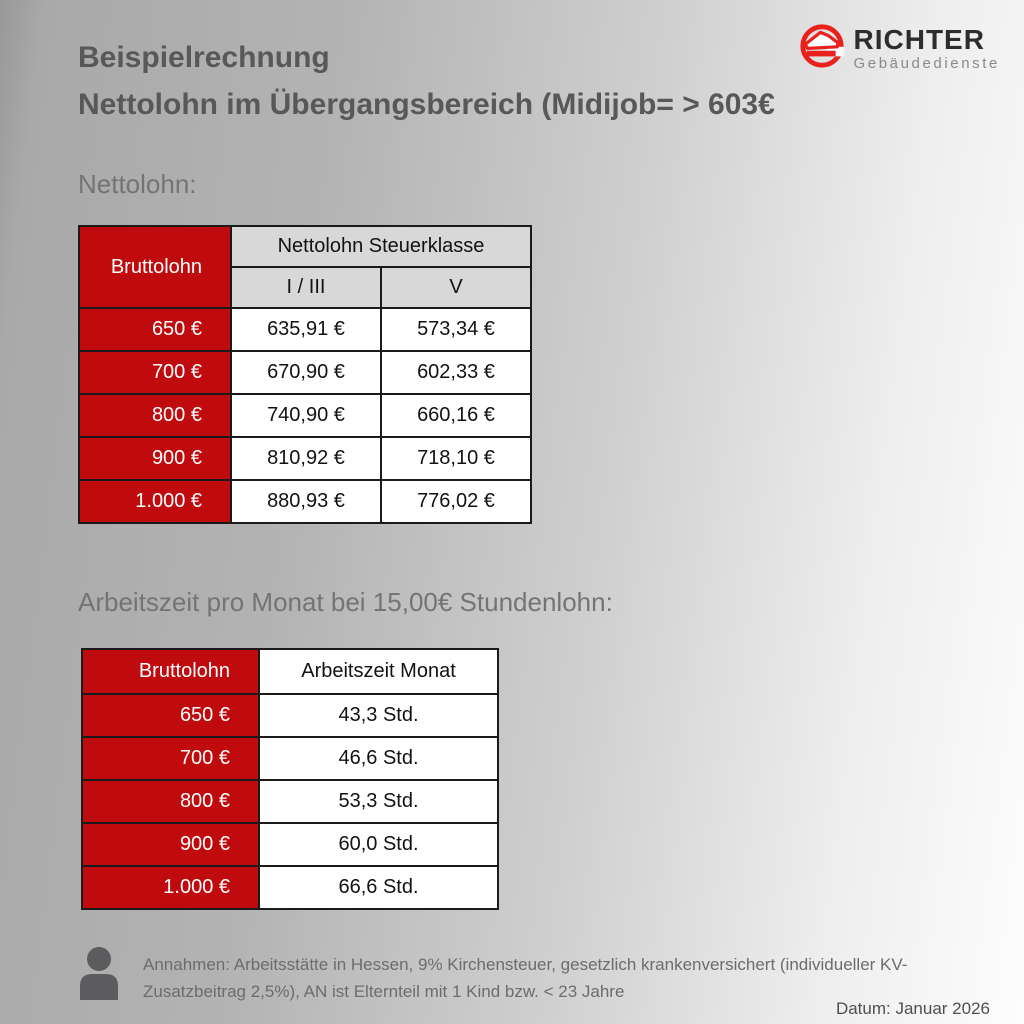  Describe the element at coordinates (456, 372) in the screenshot. I see `table-cell: 602,33 €` at that location.